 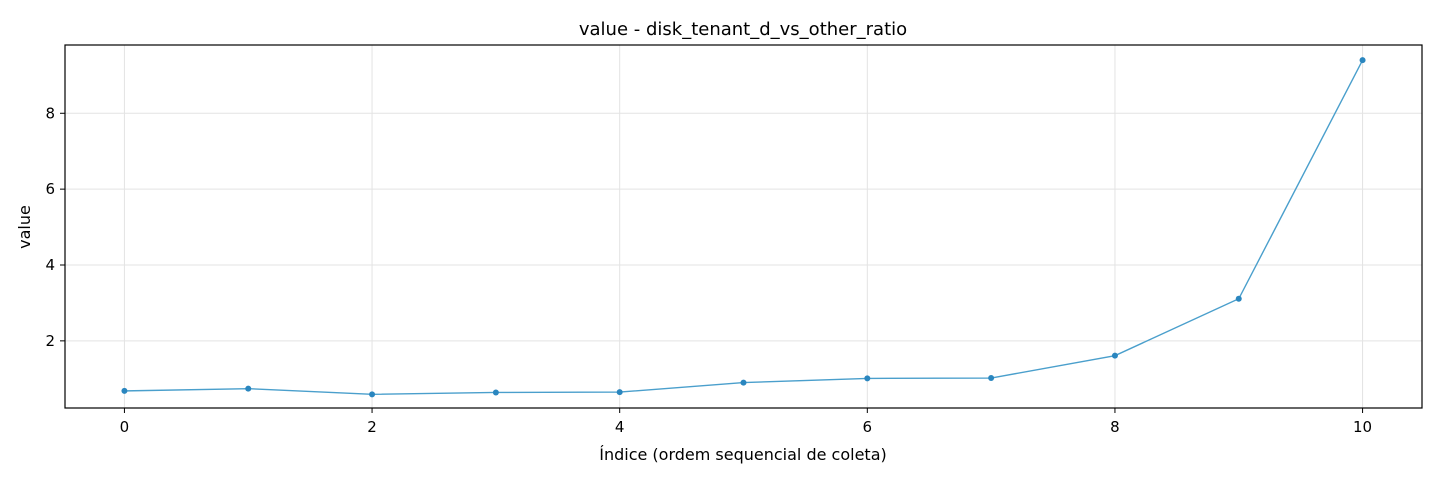 I want to click on x-tick-label: 6, so click(x=868, y=427).